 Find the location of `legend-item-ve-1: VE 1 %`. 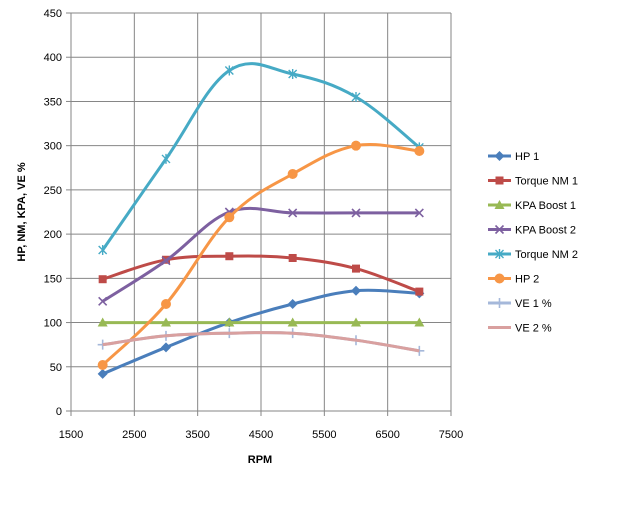

legend-item-ve-1: VE 1 % is located at coordinates (520, 304).